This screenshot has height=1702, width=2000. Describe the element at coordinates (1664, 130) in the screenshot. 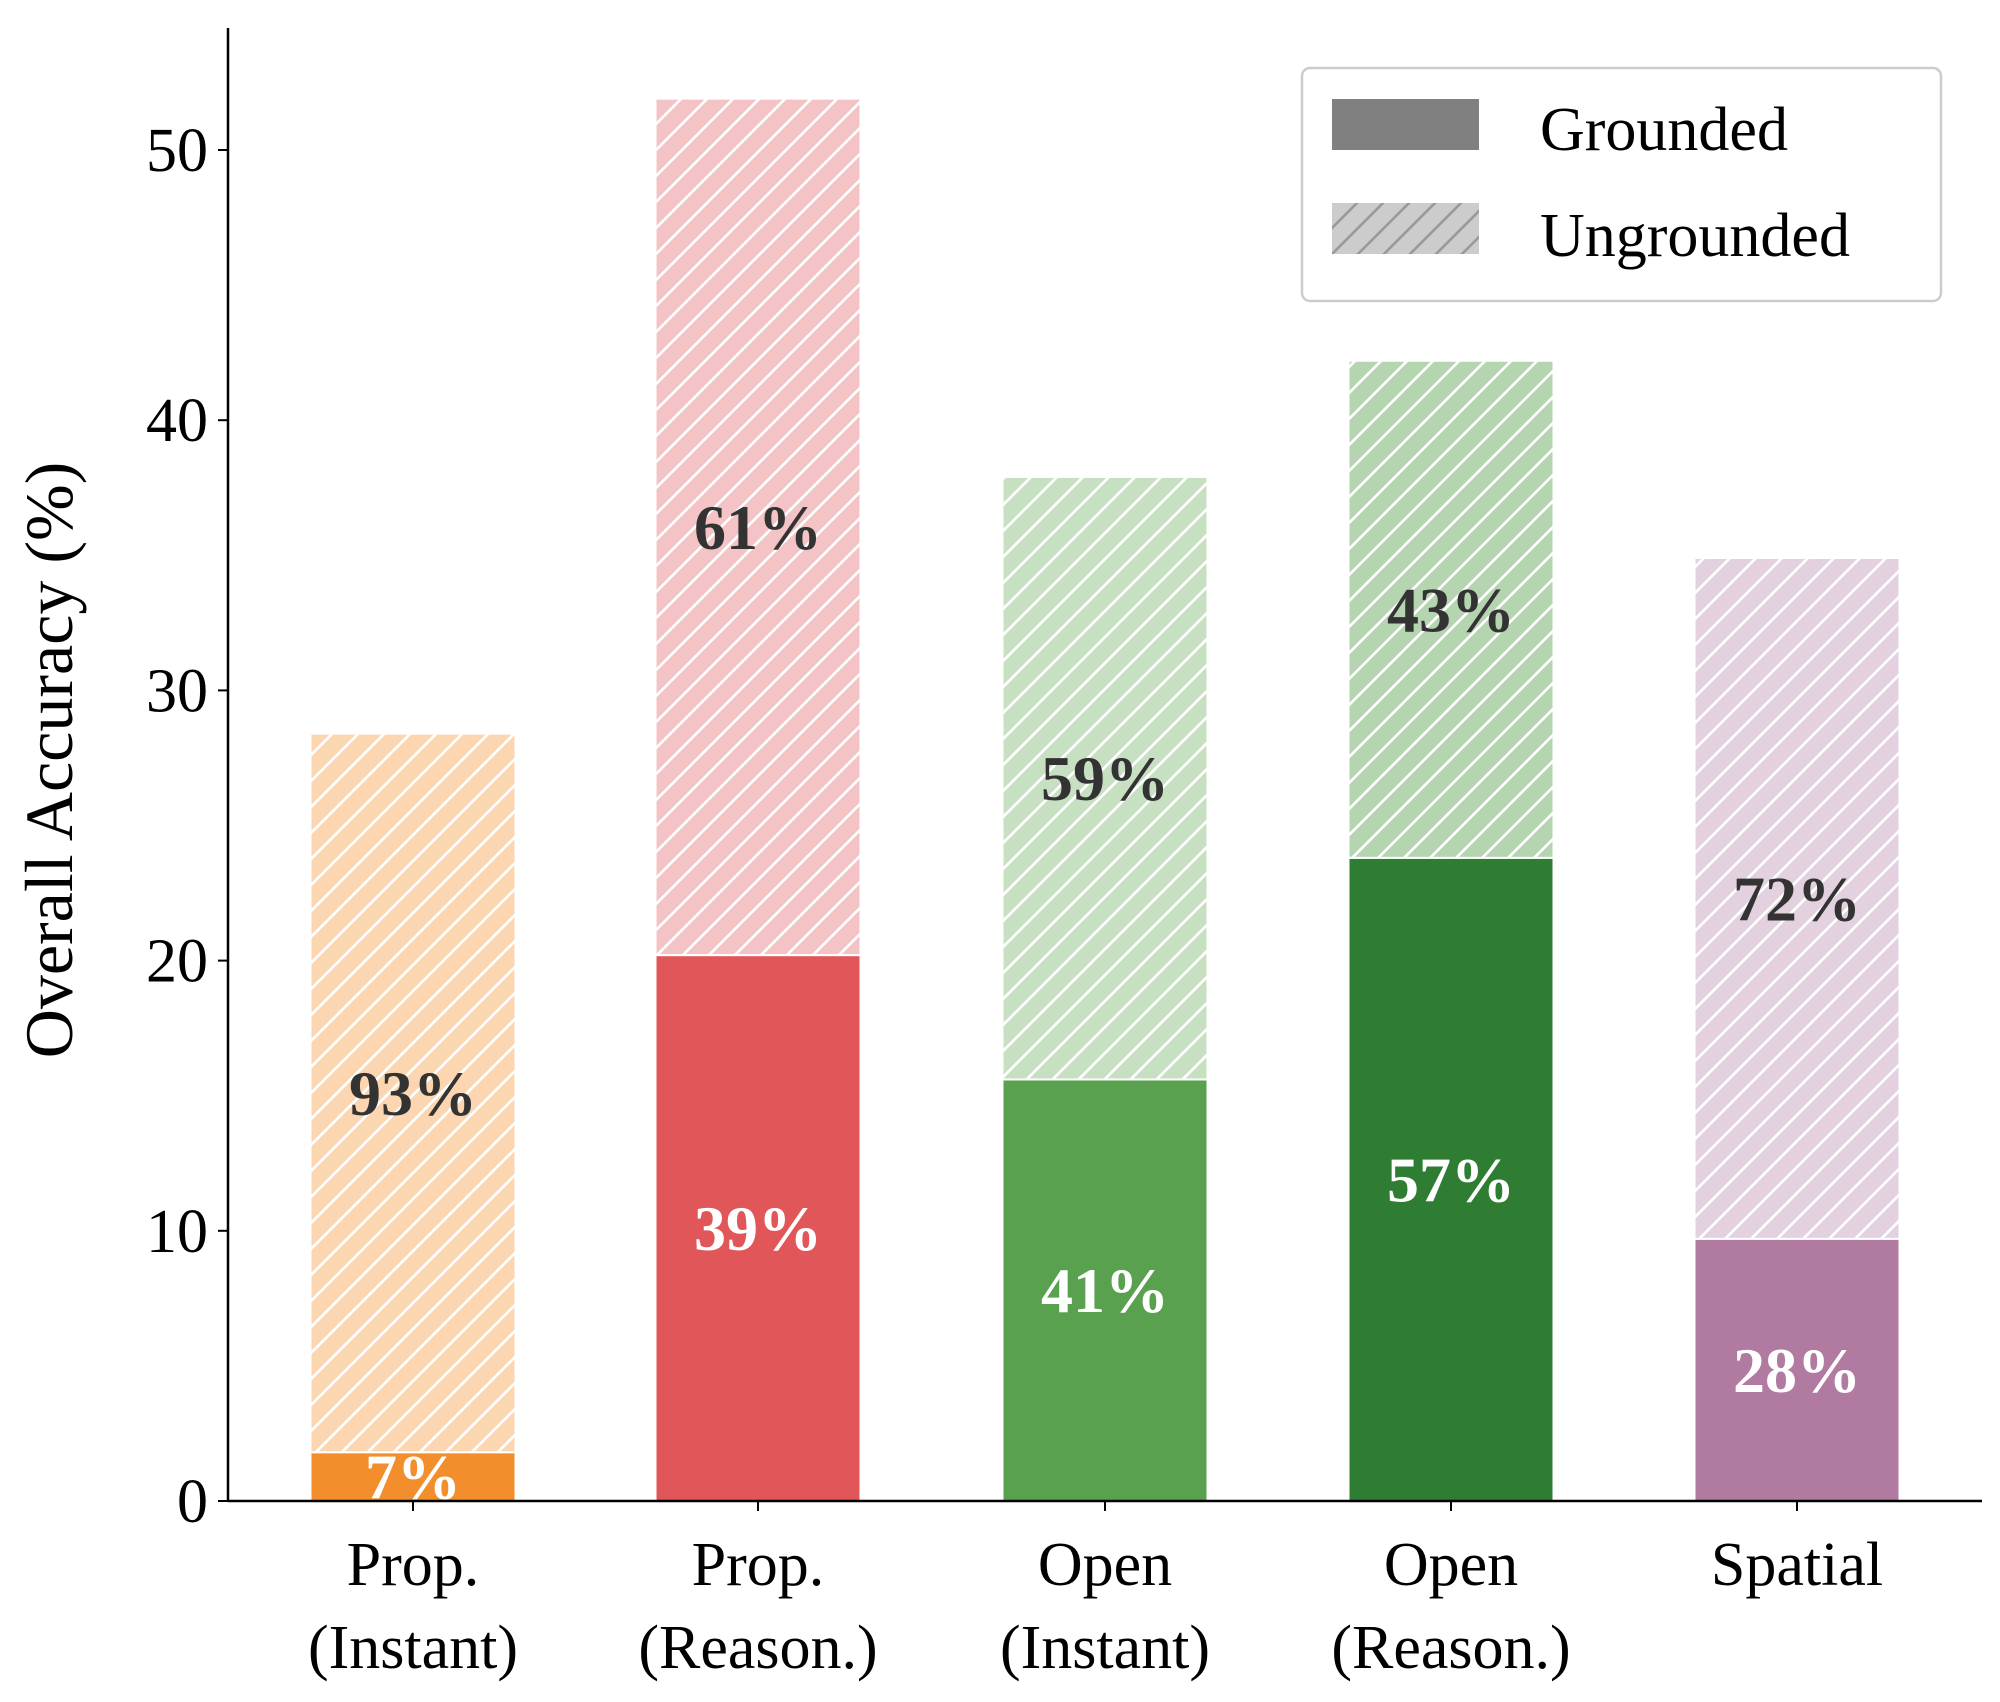

I see `legend-label-grounded: Grounded` at that location.